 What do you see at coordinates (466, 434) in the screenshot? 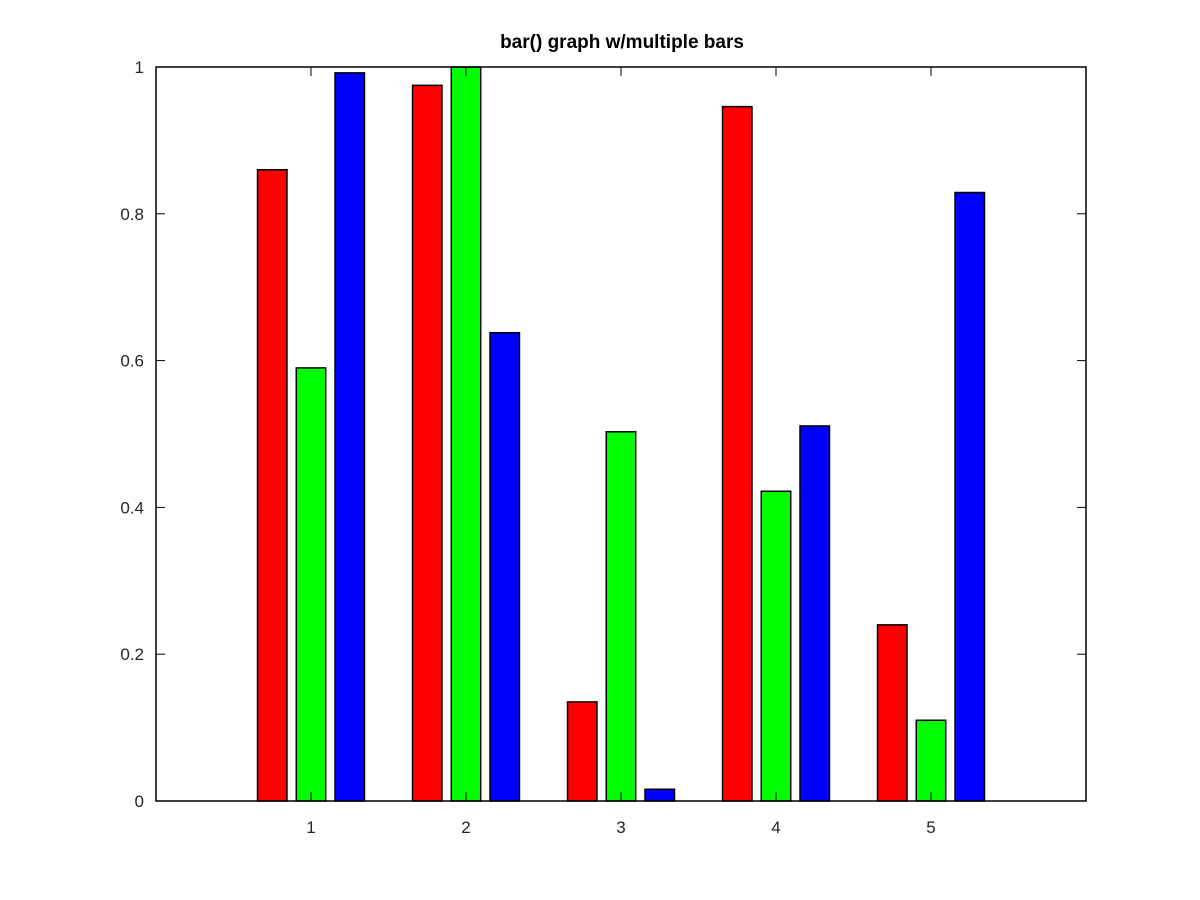
I see `bar-series2-cat2` at bounding box center [466, 434].